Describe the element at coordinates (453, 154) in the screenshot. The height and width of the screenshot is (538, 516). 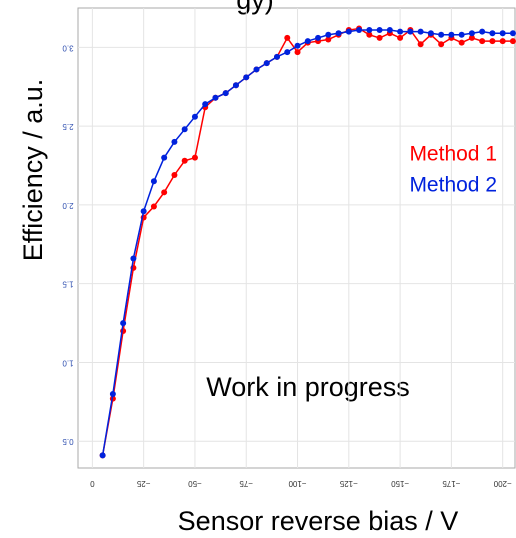
I see `legend-label: Method 1` at that location.